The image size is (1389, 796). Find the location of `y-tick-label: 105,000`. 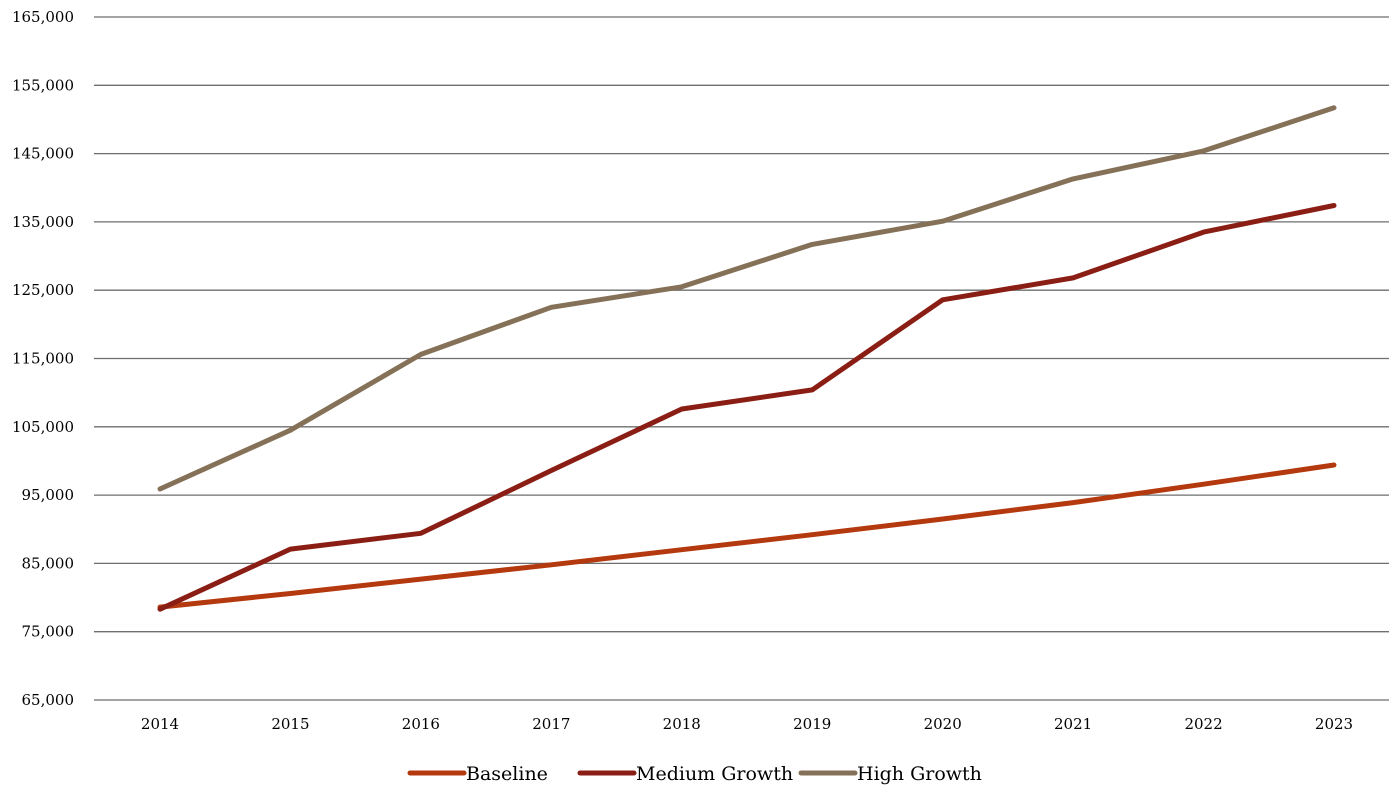

y-tick-label: 105,000 is located at coordinates (43, 427).